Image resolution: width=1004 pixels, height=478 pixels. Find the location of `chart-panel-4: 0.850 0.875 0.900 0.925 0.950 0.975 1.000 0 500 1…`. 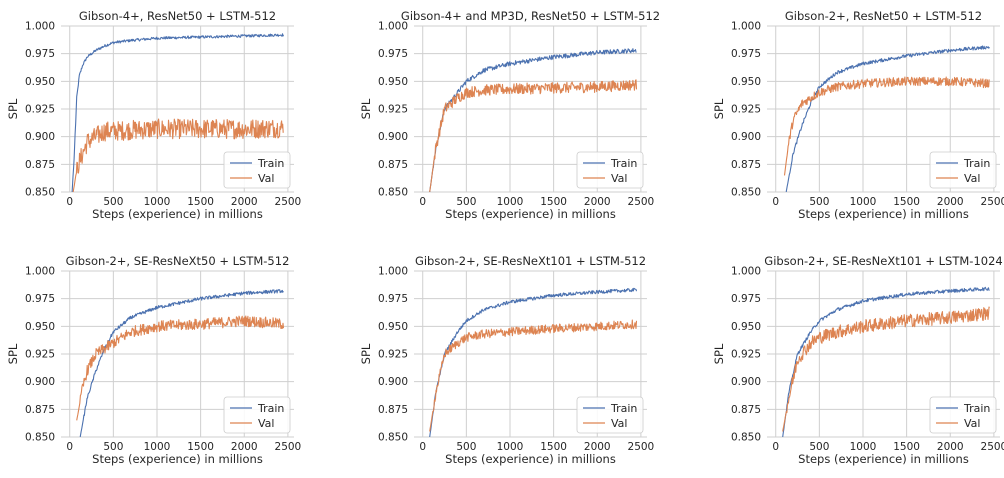

chart-panel-4: 0.850 0.875 0.900 0.925 0.950 0.975 1.000 0 500 1… is located at coordinates (153, 360).